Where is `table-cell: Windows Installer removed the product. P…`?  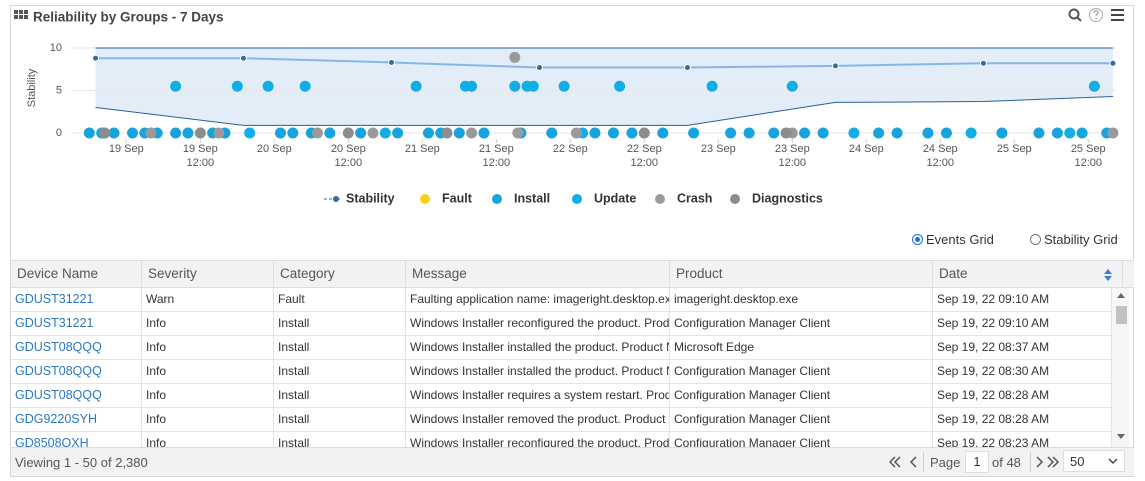
table-cell: Windows Installer removed the product. P… is located at coordinates (538, 419).